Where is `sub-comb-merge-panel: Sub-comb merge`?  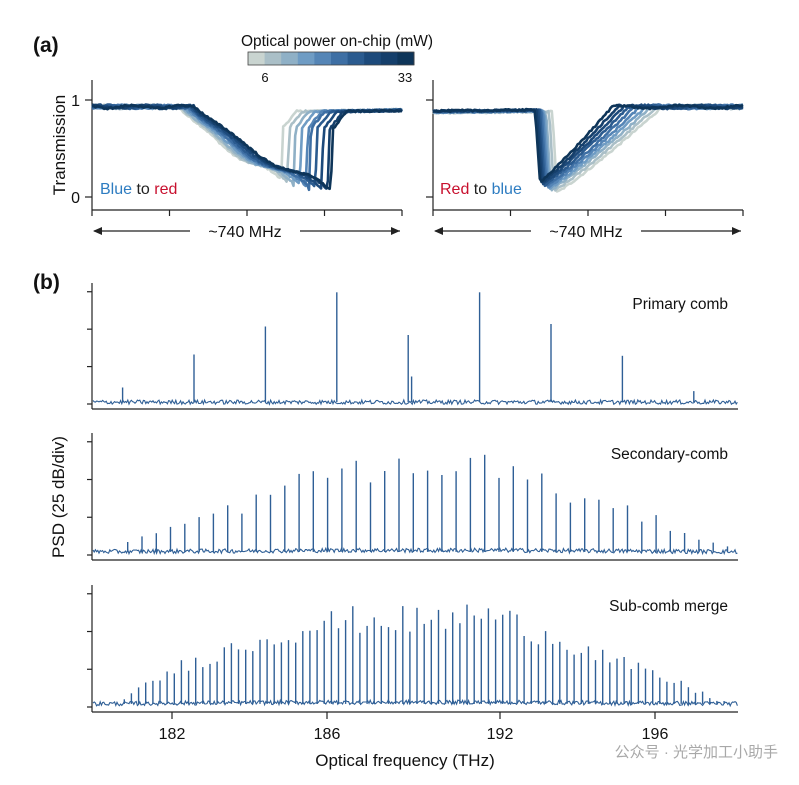 sub-comb-merge-panel: Sub-comb merge is located at coordinates (412, 649).